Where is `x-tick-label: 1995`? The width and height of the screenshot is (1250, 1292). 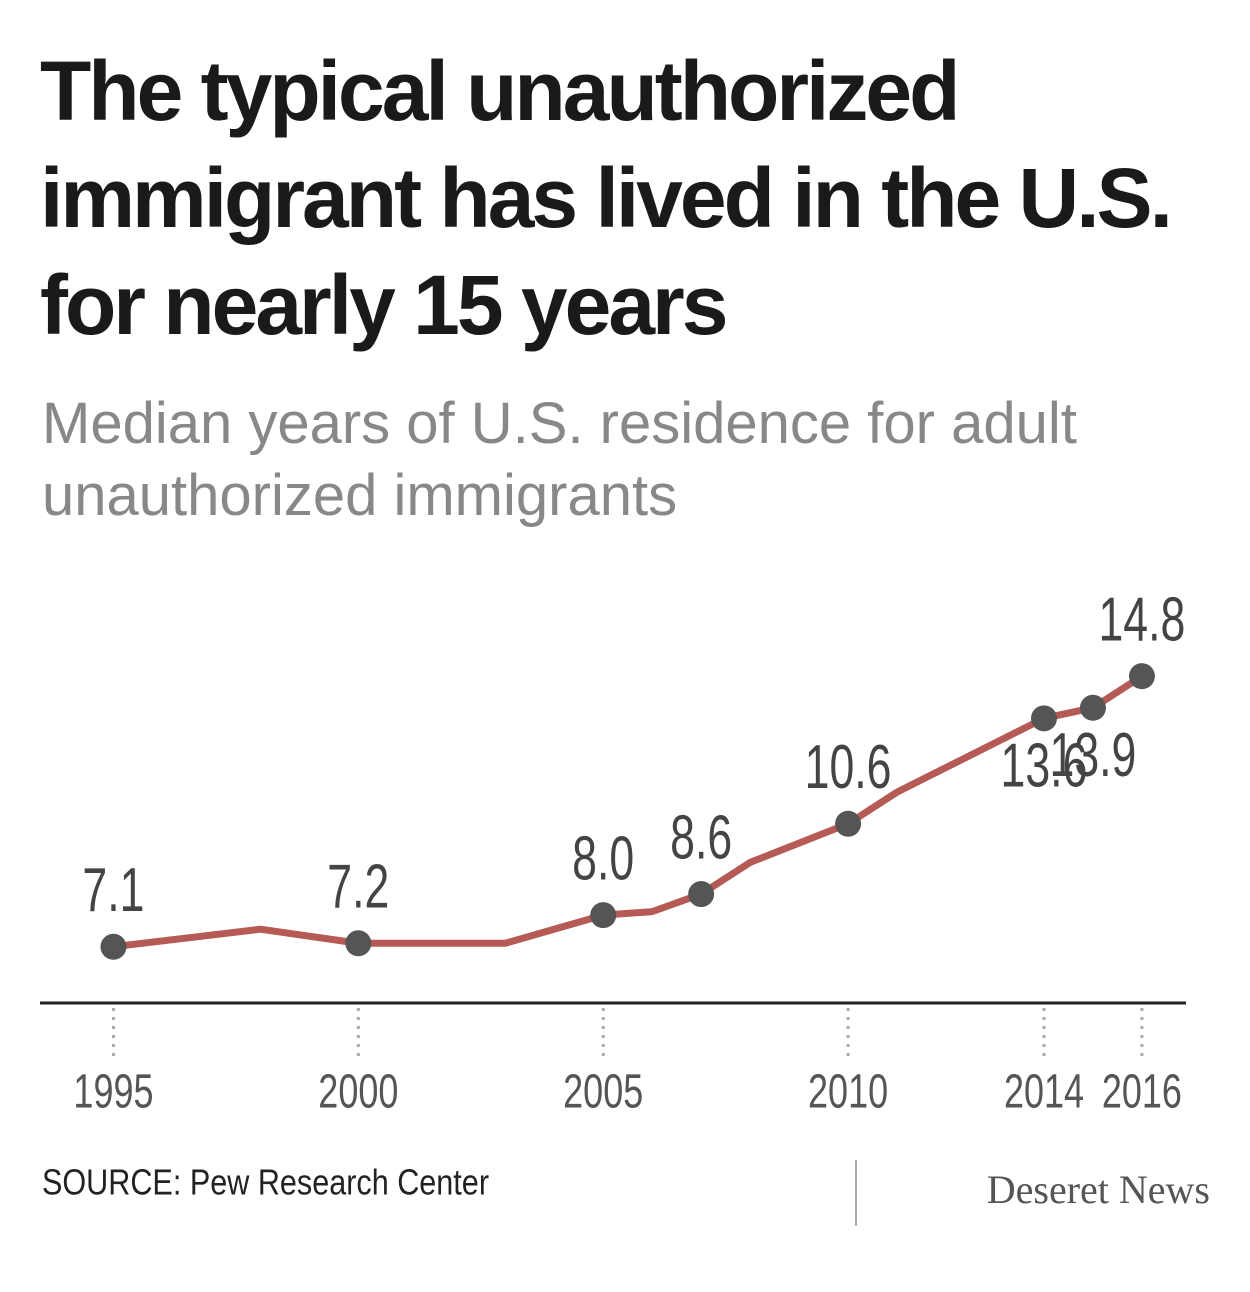
x-tick-label: 1995 is located at coordinates (113, 1091).